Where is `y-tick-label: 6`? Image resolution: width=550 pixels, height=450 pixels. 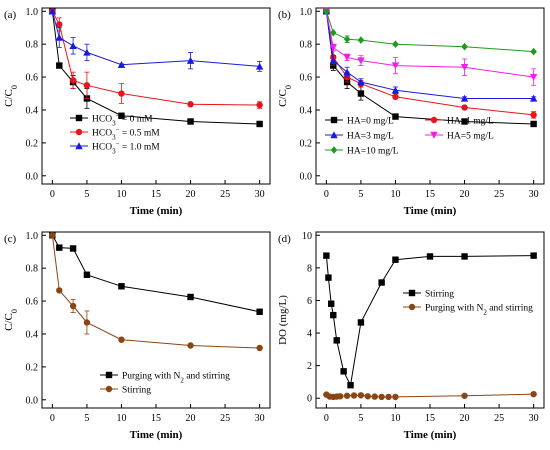
y-tick-label: 6 is located at coordinates (309, 301).